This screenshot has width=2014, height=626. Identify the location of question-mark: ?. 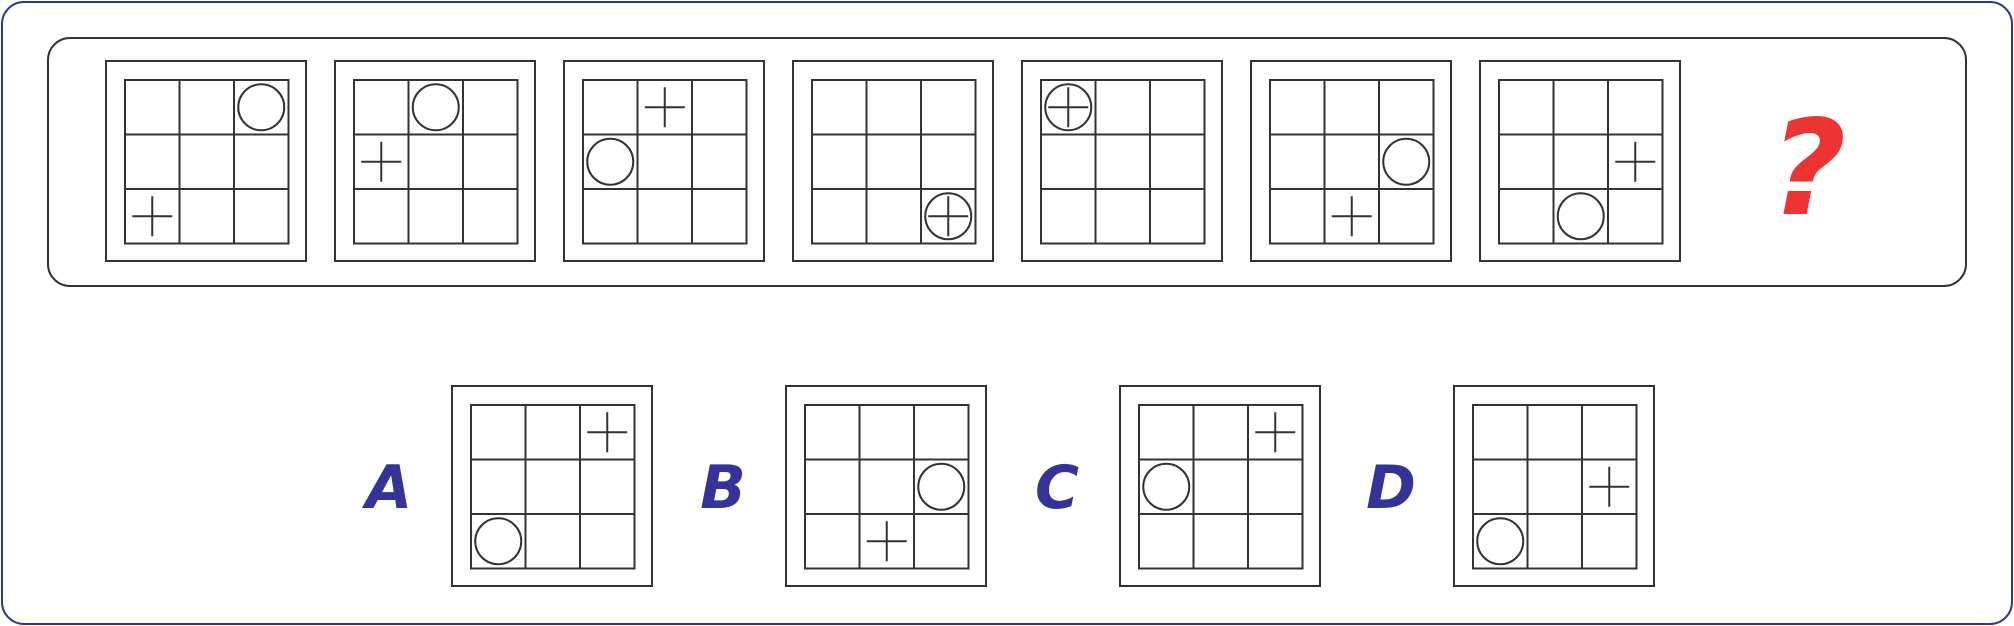
(1808, 169).